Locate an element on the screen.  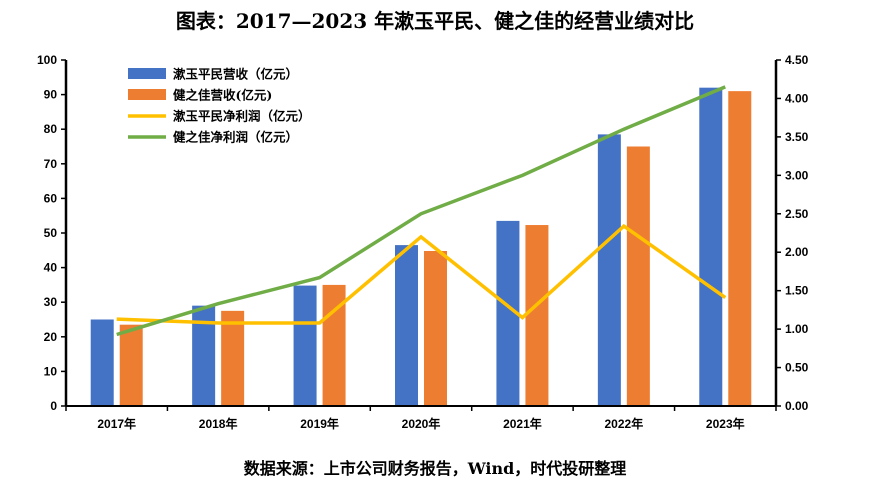
left-tick-label: 80 is located at coordinates (51, 129).